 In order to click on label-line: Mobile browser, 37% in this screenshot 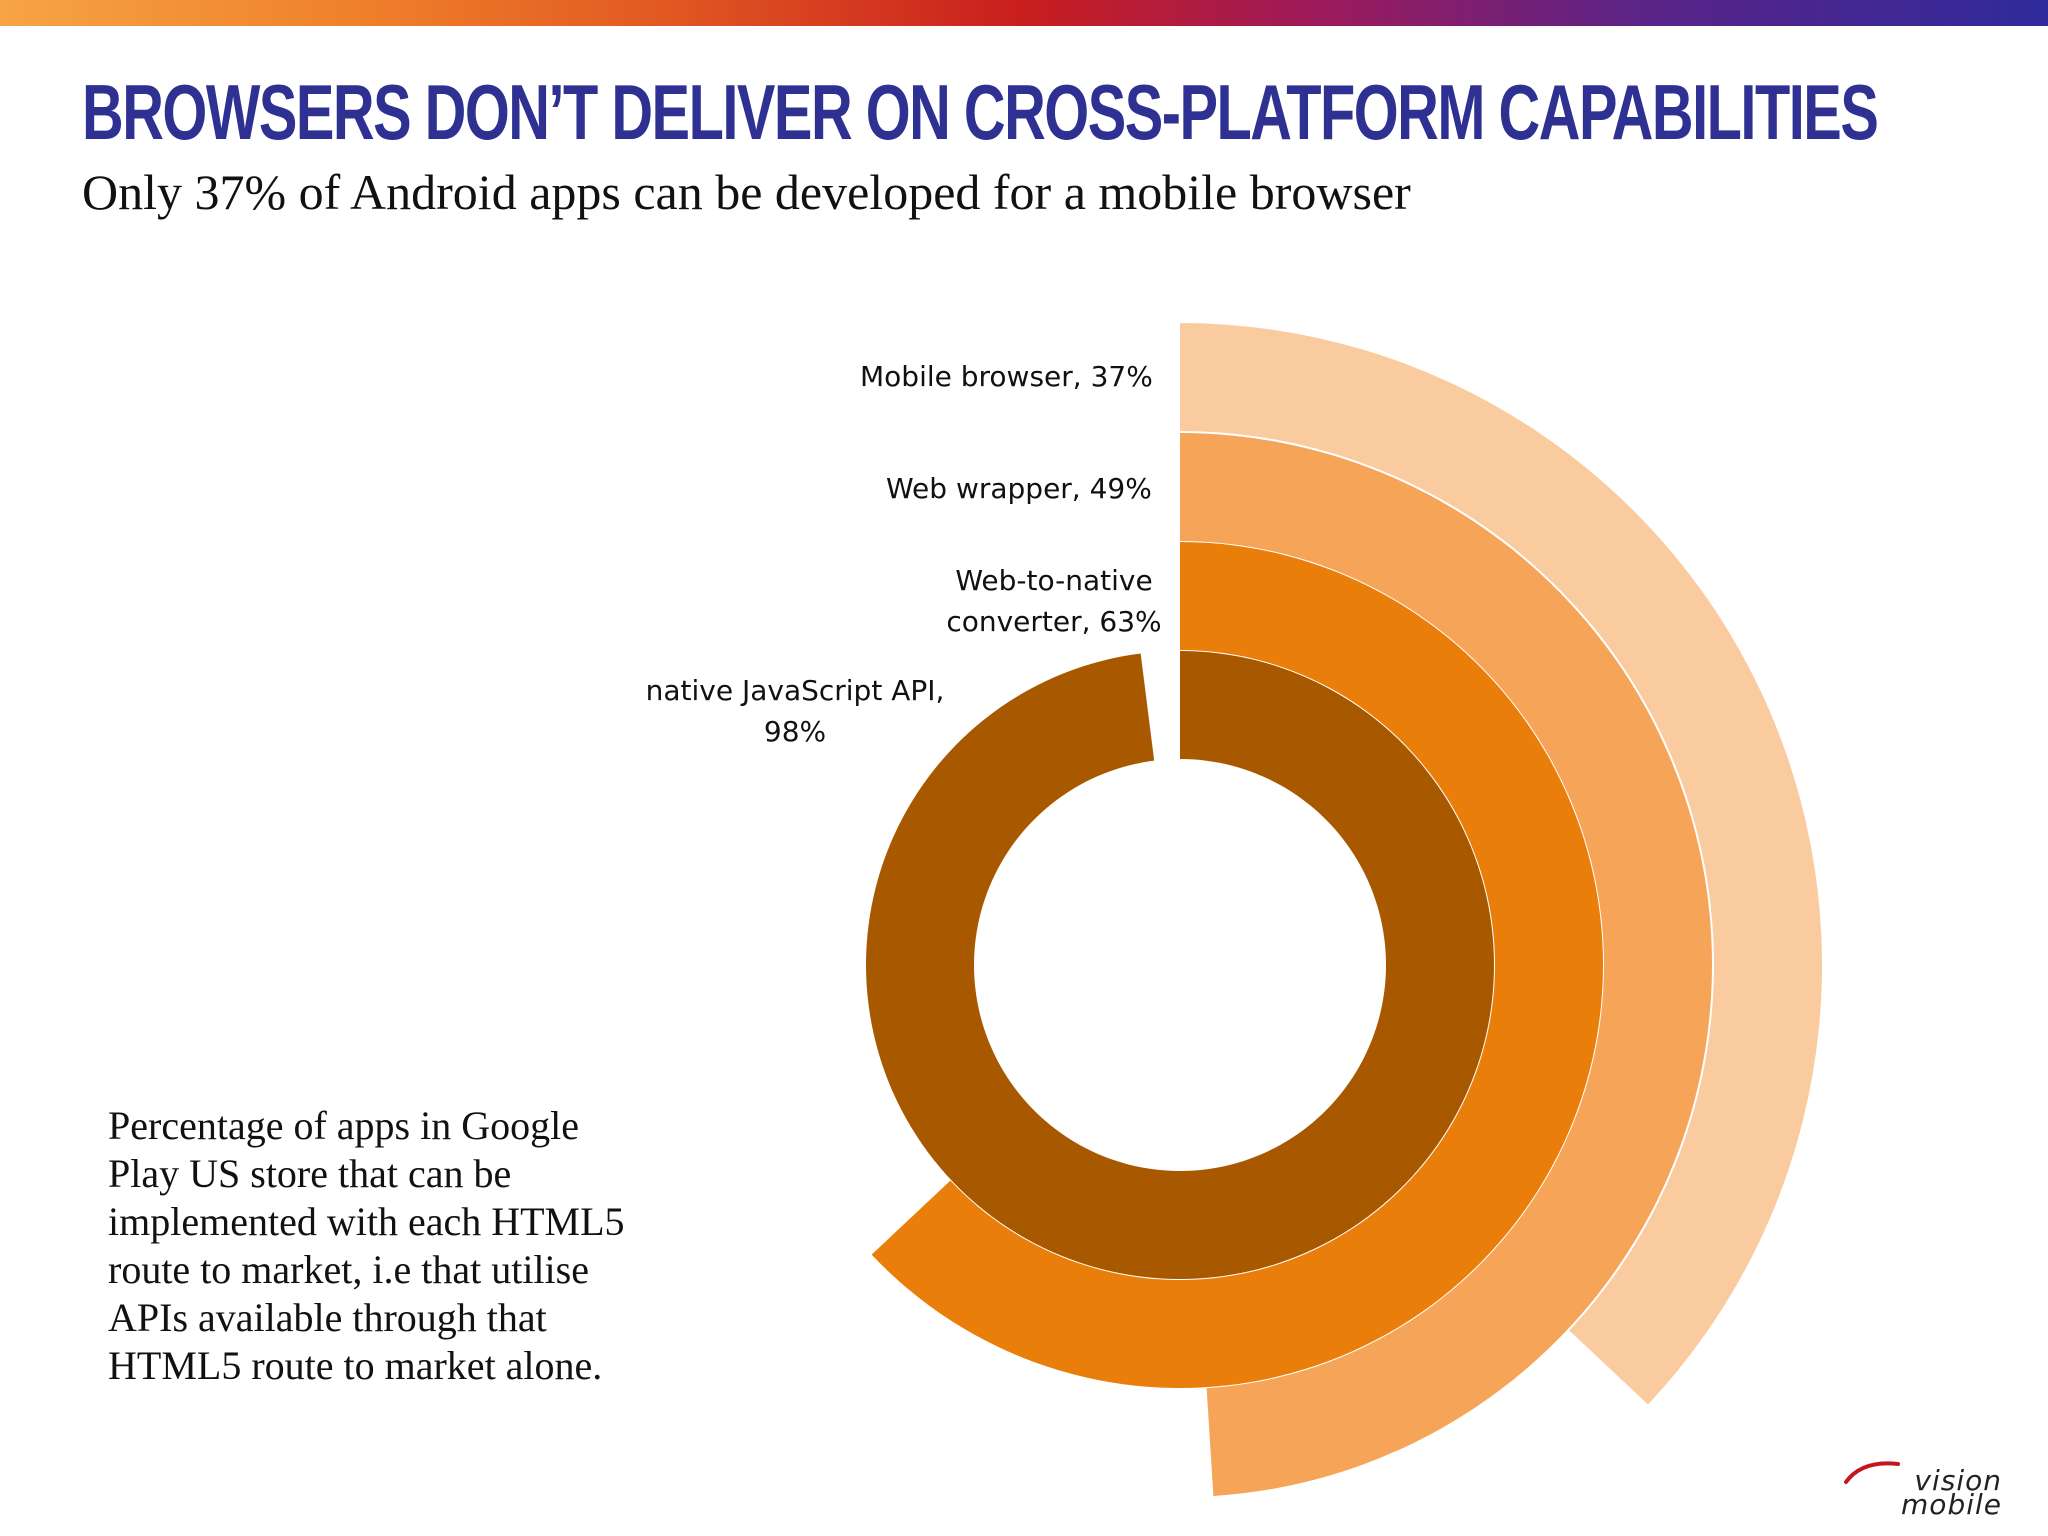, I will do `click(1006, 376)`.